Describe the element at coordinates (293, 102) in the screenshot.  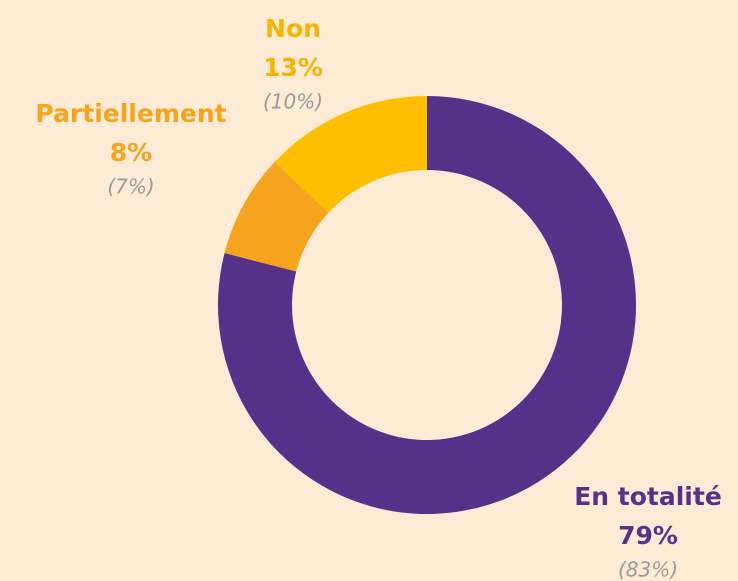
I see `previous-value-label: (10%)` at that location.